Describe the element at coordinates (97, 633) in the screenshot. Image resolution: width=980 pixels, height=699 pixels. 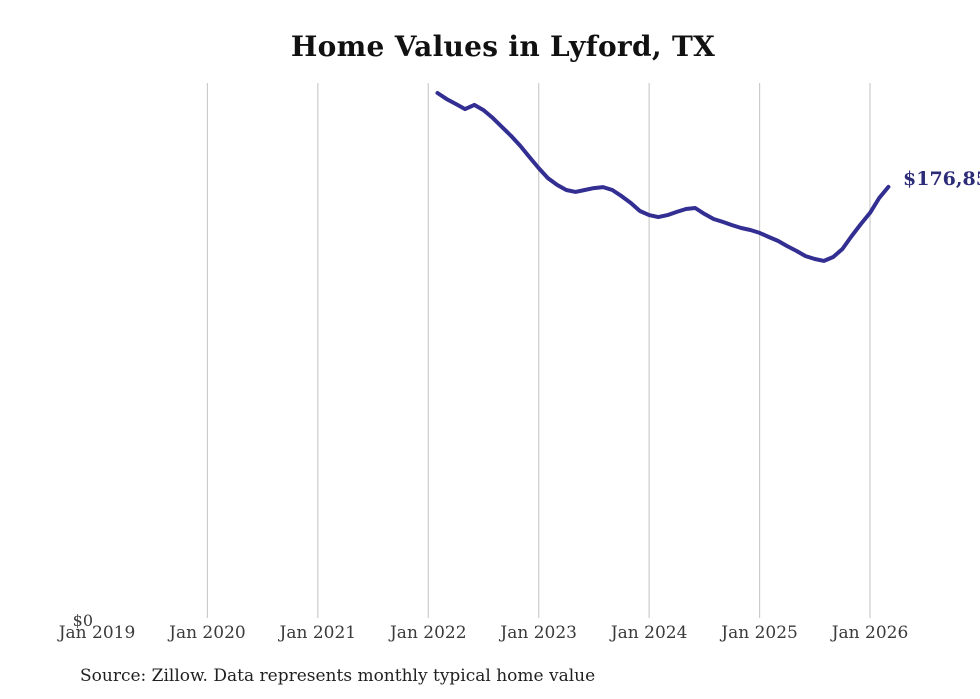
I see `x-tick-label: Jan 2019` at that location.